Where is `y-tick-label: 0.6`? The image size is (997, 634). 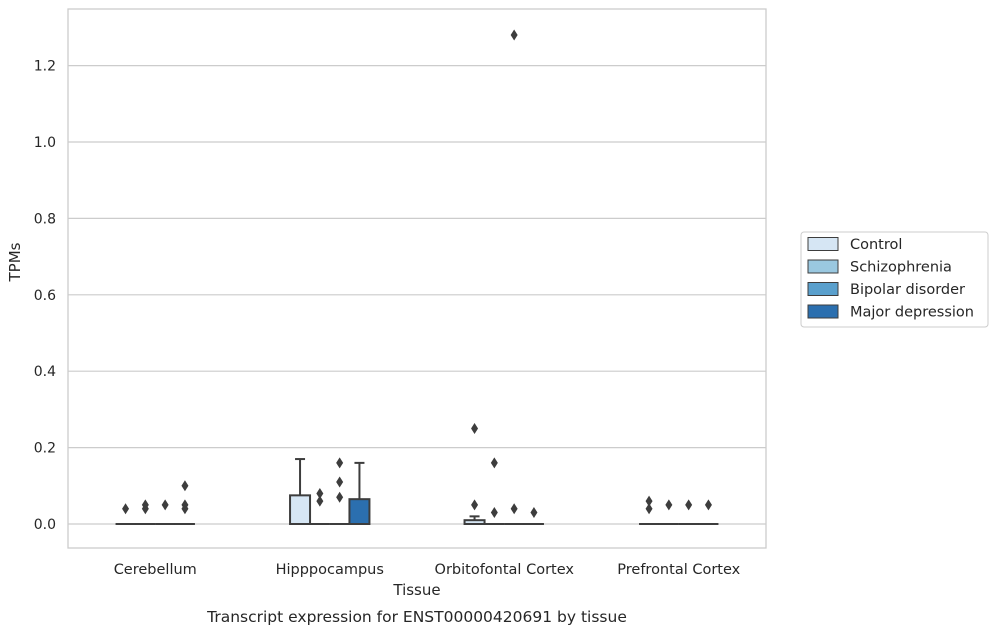
y-tick-label: 0.6 is located at coordinates (45, 296).